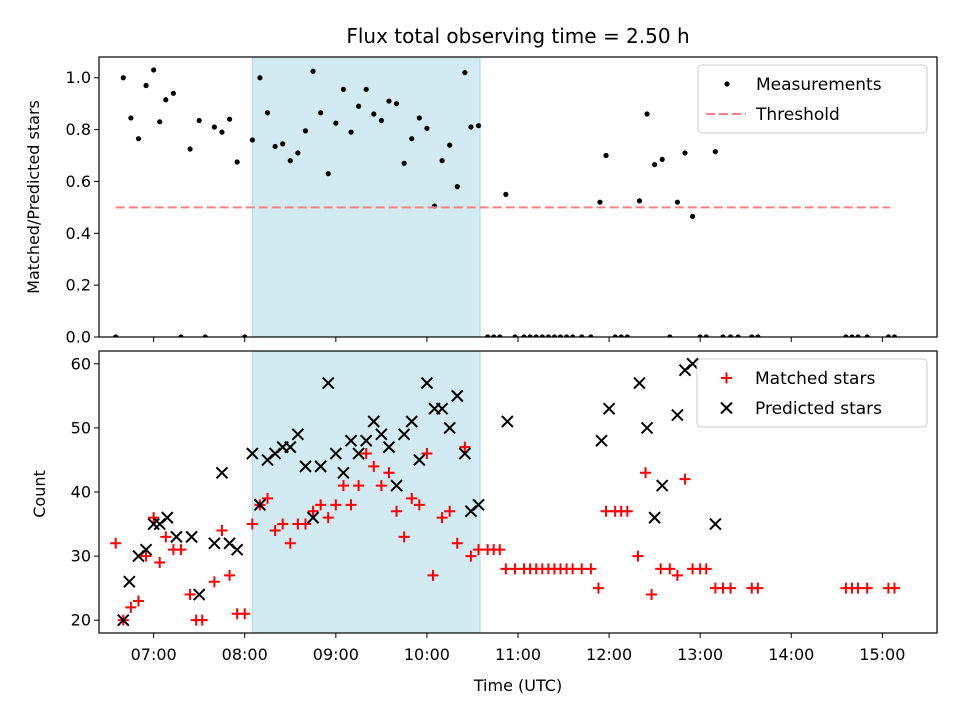 The height and width of the screenshot is (724, 960). I want to click on legend-matched-swatch, so click(726, 378).